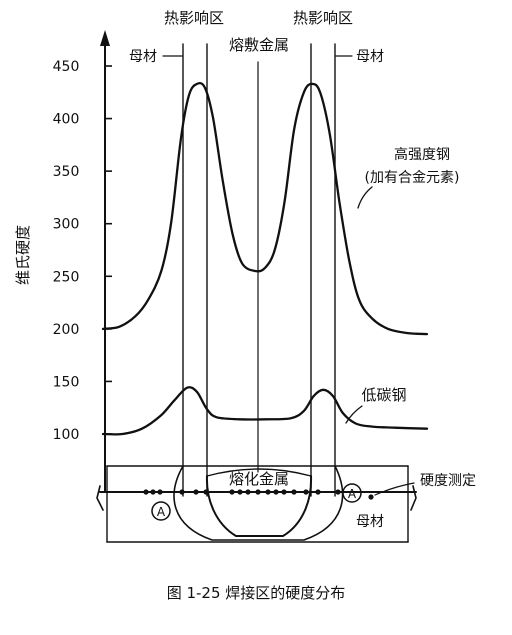  Describe the element at coordinates (365, 197) in the screenshot. I see `series-high-leader-line` at that location.